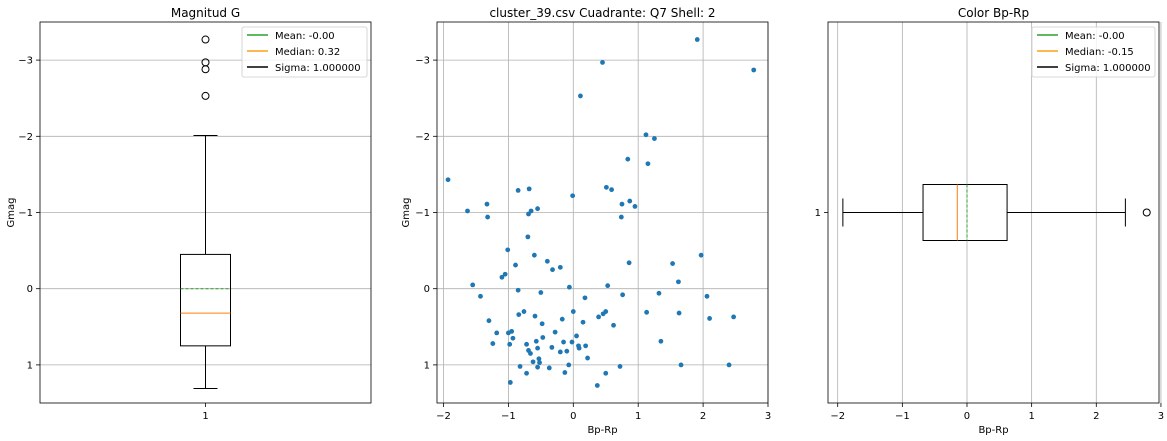  I want to click on x-ticks: 1, so click(205, 412).